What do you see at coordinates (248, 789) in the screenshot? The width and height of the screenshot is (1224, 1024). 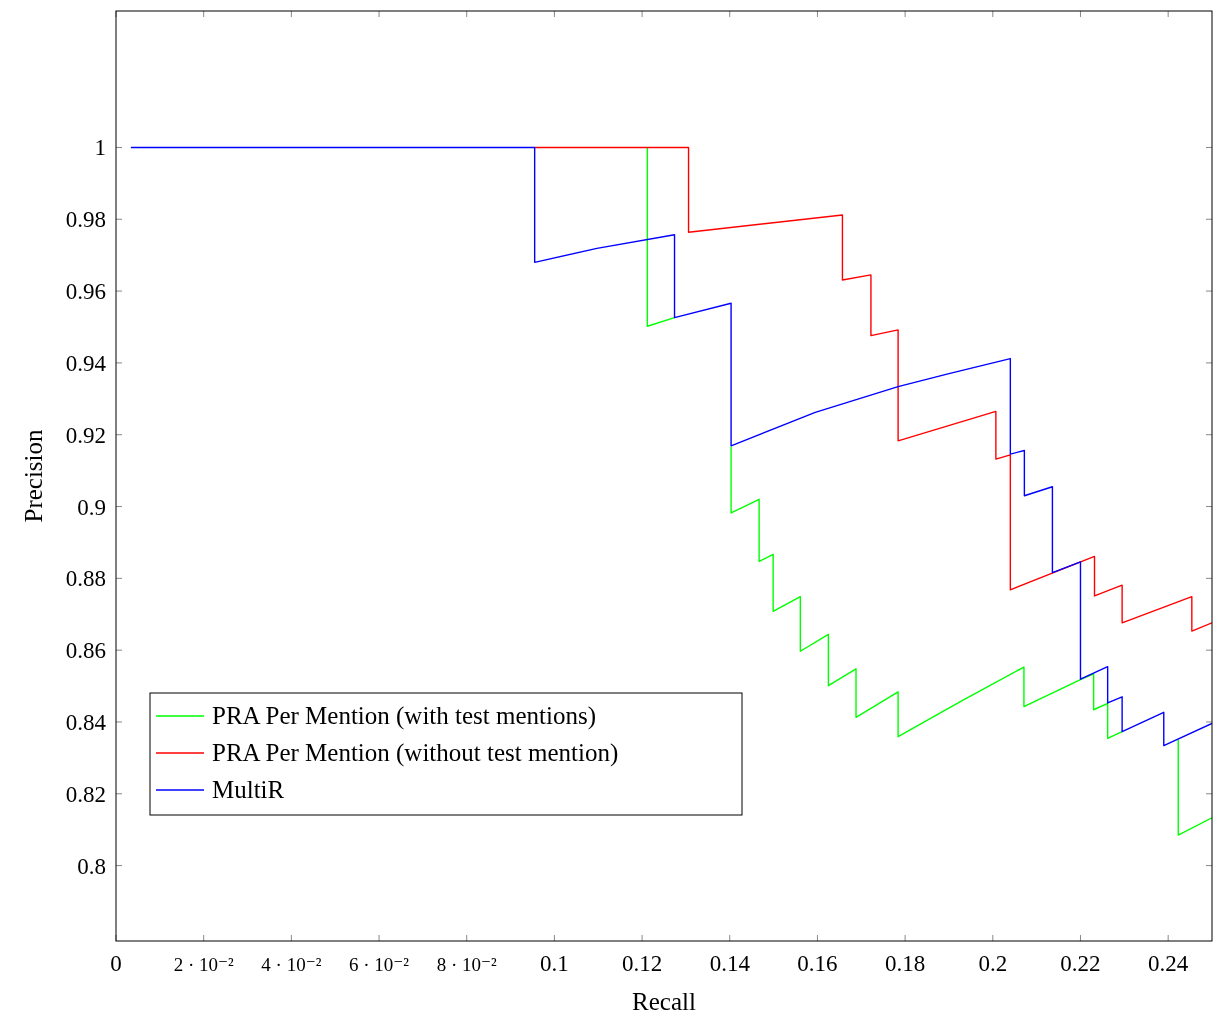 I see `legend-label: MultiR` at bounding box center [248, 789].